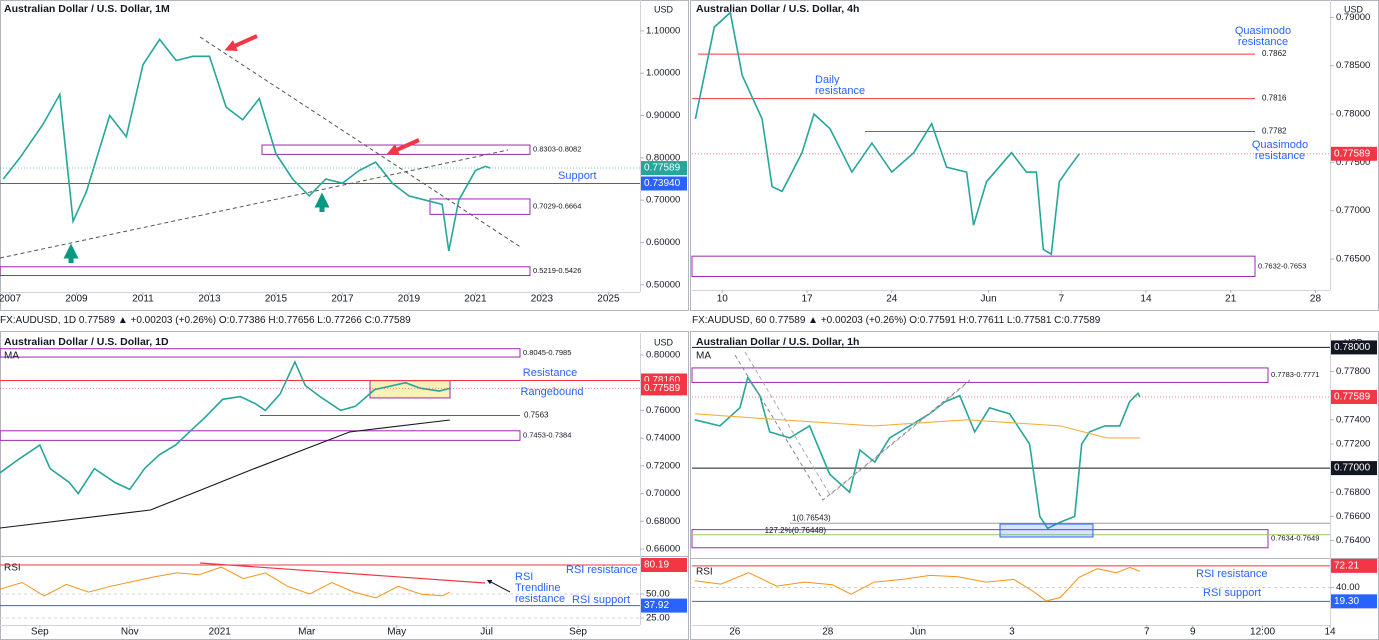 The height and width of the screenshot is (640, 1379). I want to click on y-tick-label: 0.76500, so click(1353, 259).